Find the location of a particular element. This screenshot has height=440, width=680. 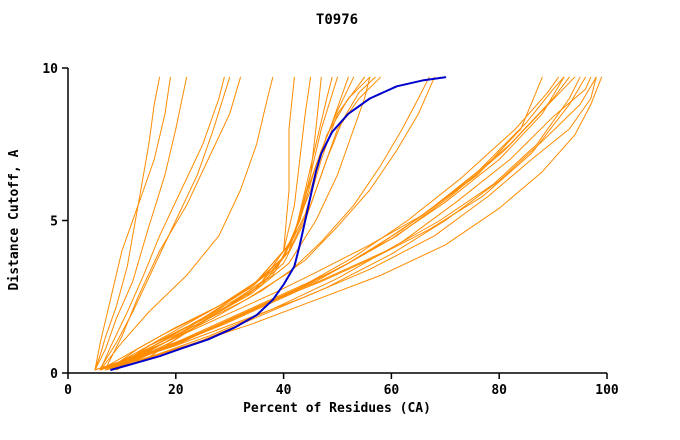

y-tick-label: 5 is located at coordinates (54, 222).